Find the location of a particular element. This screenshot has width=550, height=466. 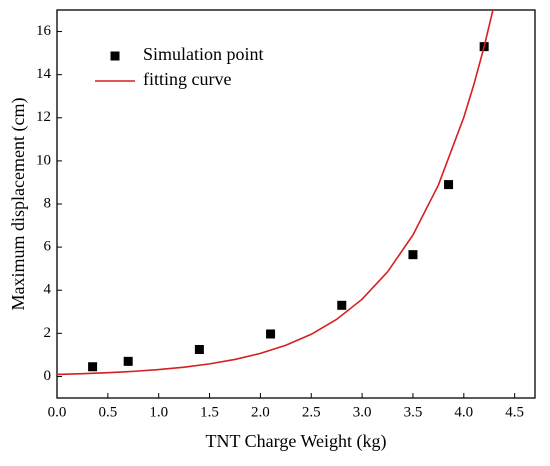

x-tick-label: 1.5 is located at coordinates (209, 412).